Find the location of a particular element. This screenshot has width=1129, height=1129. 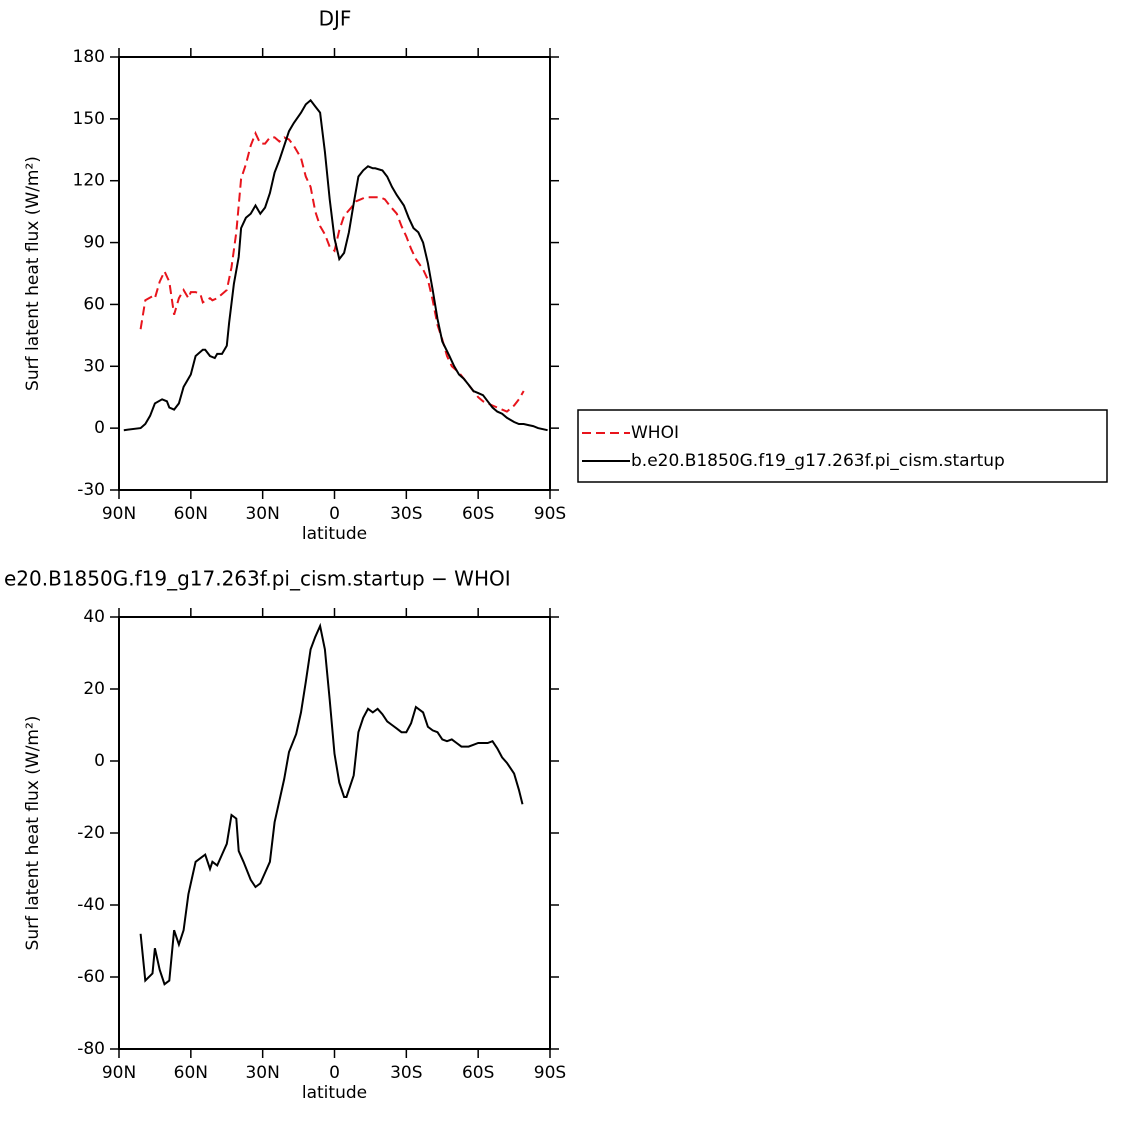

y-tick-label: -60 is located at coordinates (91, 977).